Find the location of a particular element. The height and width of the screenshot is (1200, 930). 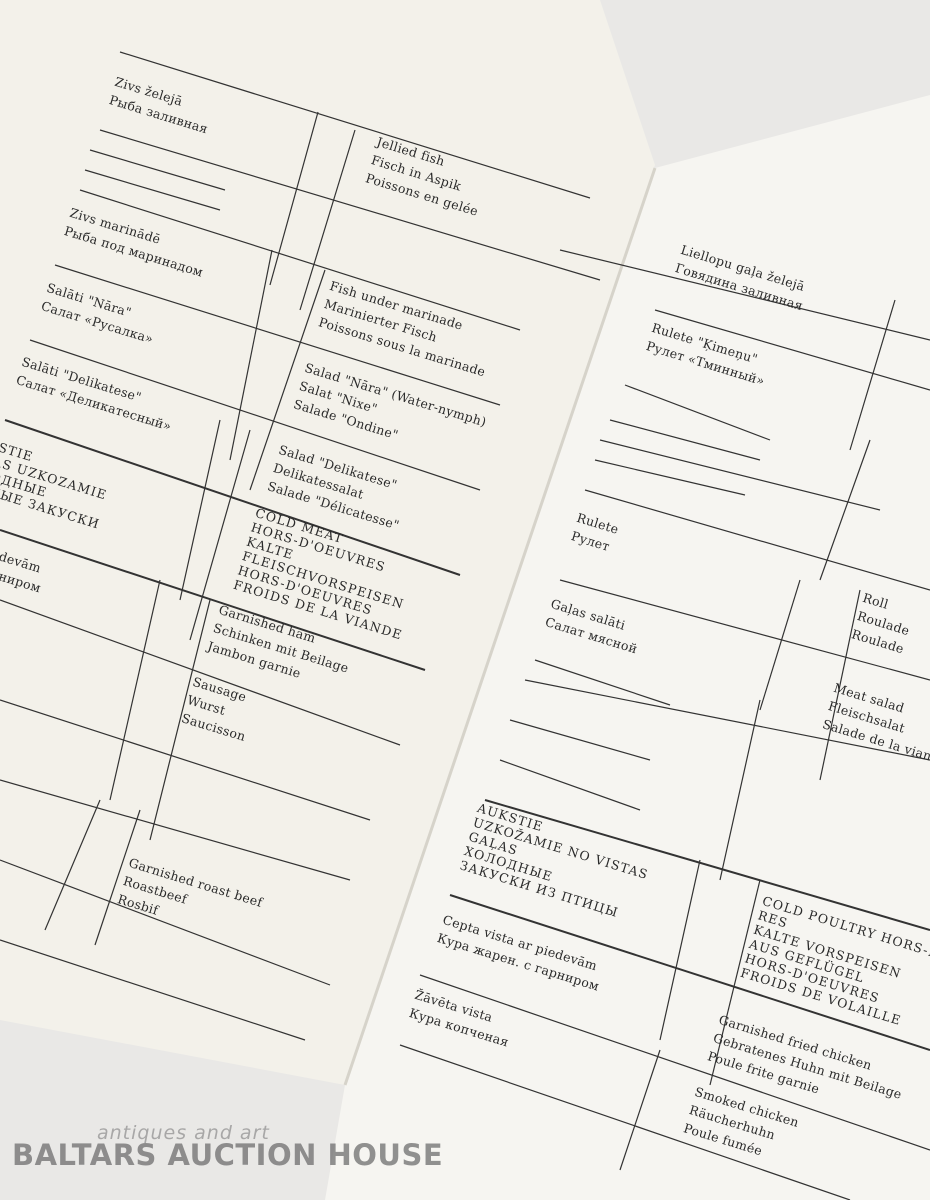

watermark-logo: antiques and art BALTARS AUCTION HOUSE is located at coordinates (227, 1147).